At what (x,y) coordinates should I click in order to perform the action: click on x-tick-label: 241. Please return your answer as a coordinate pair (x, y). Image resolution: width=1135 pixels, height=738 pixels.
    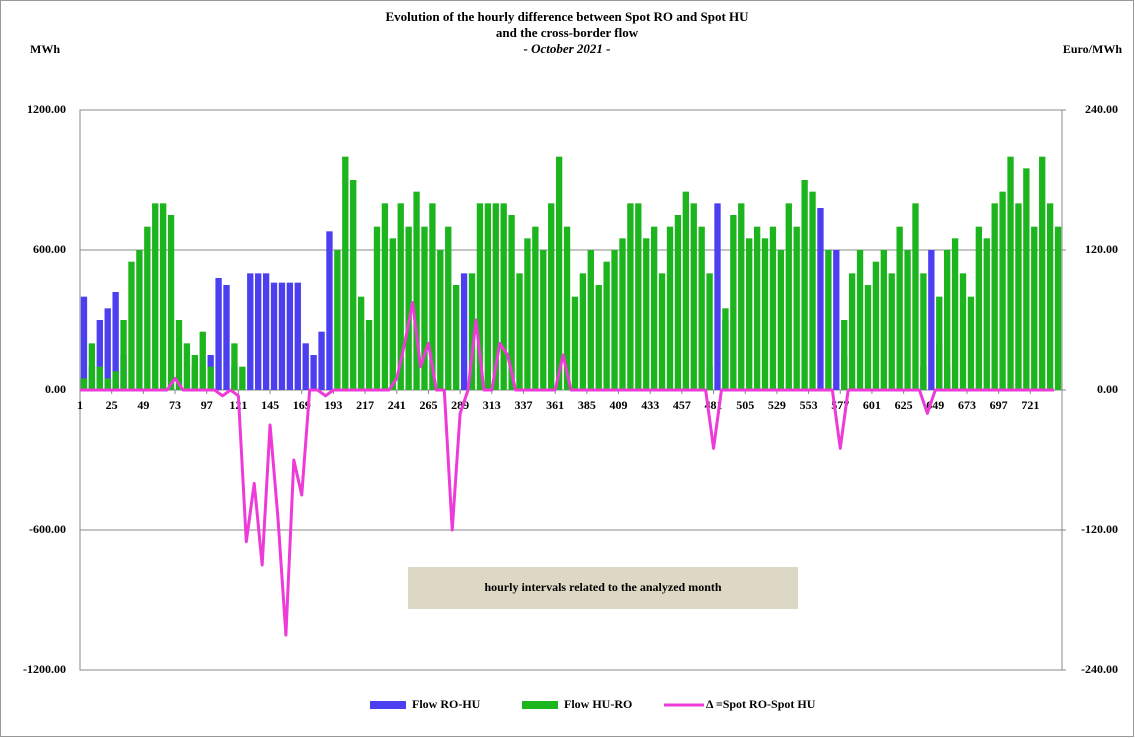
    Looking at the image, I should click on (397, 405).